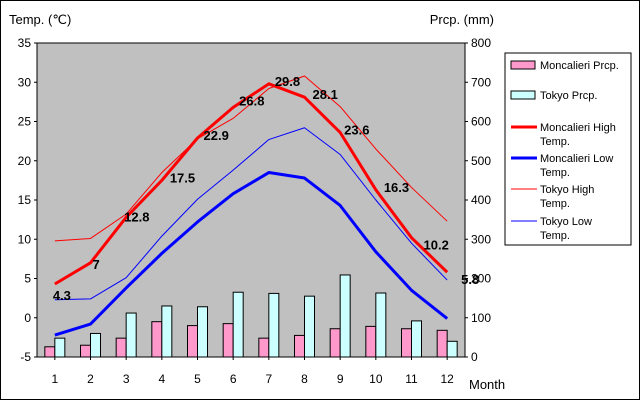 The image size is (640, 404). Describe the element at coordinates (96, 264) in the screenshot. I see `data-label: 7` at that location.